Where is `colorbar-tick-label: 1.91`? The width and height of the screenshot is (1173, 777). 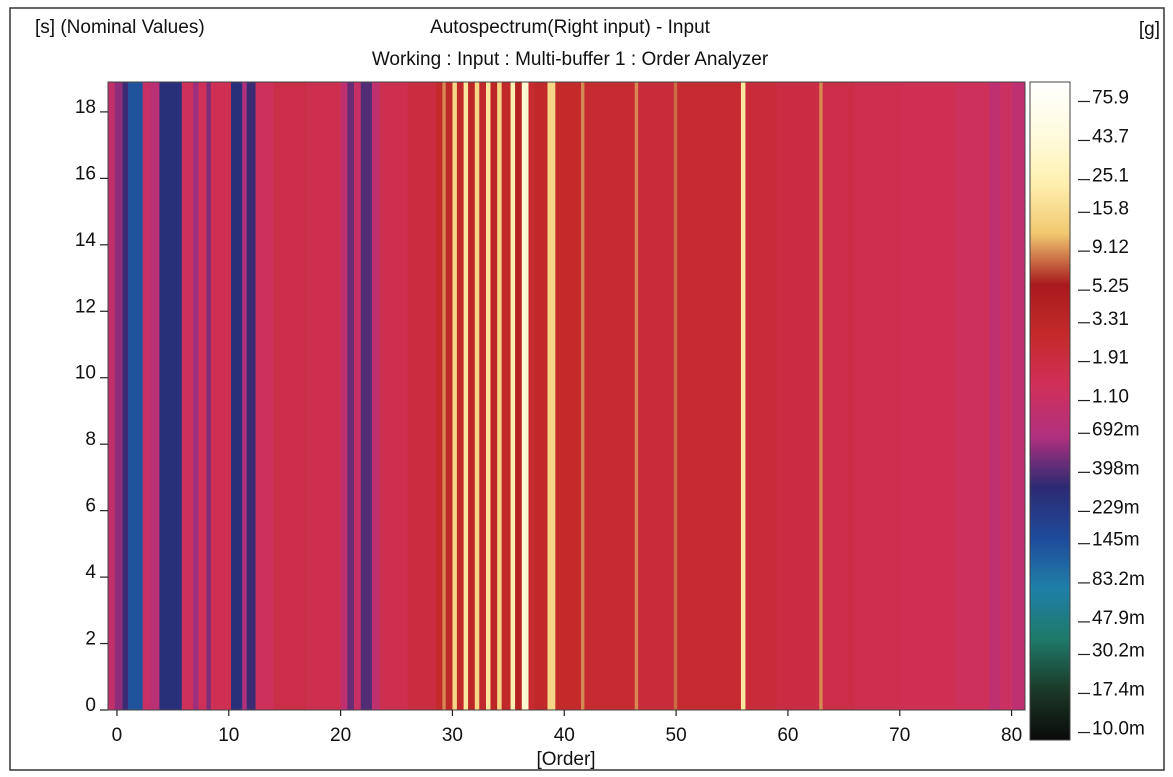
colorbar-tick-label: 1.91 is located at coordinates (1110, 358).